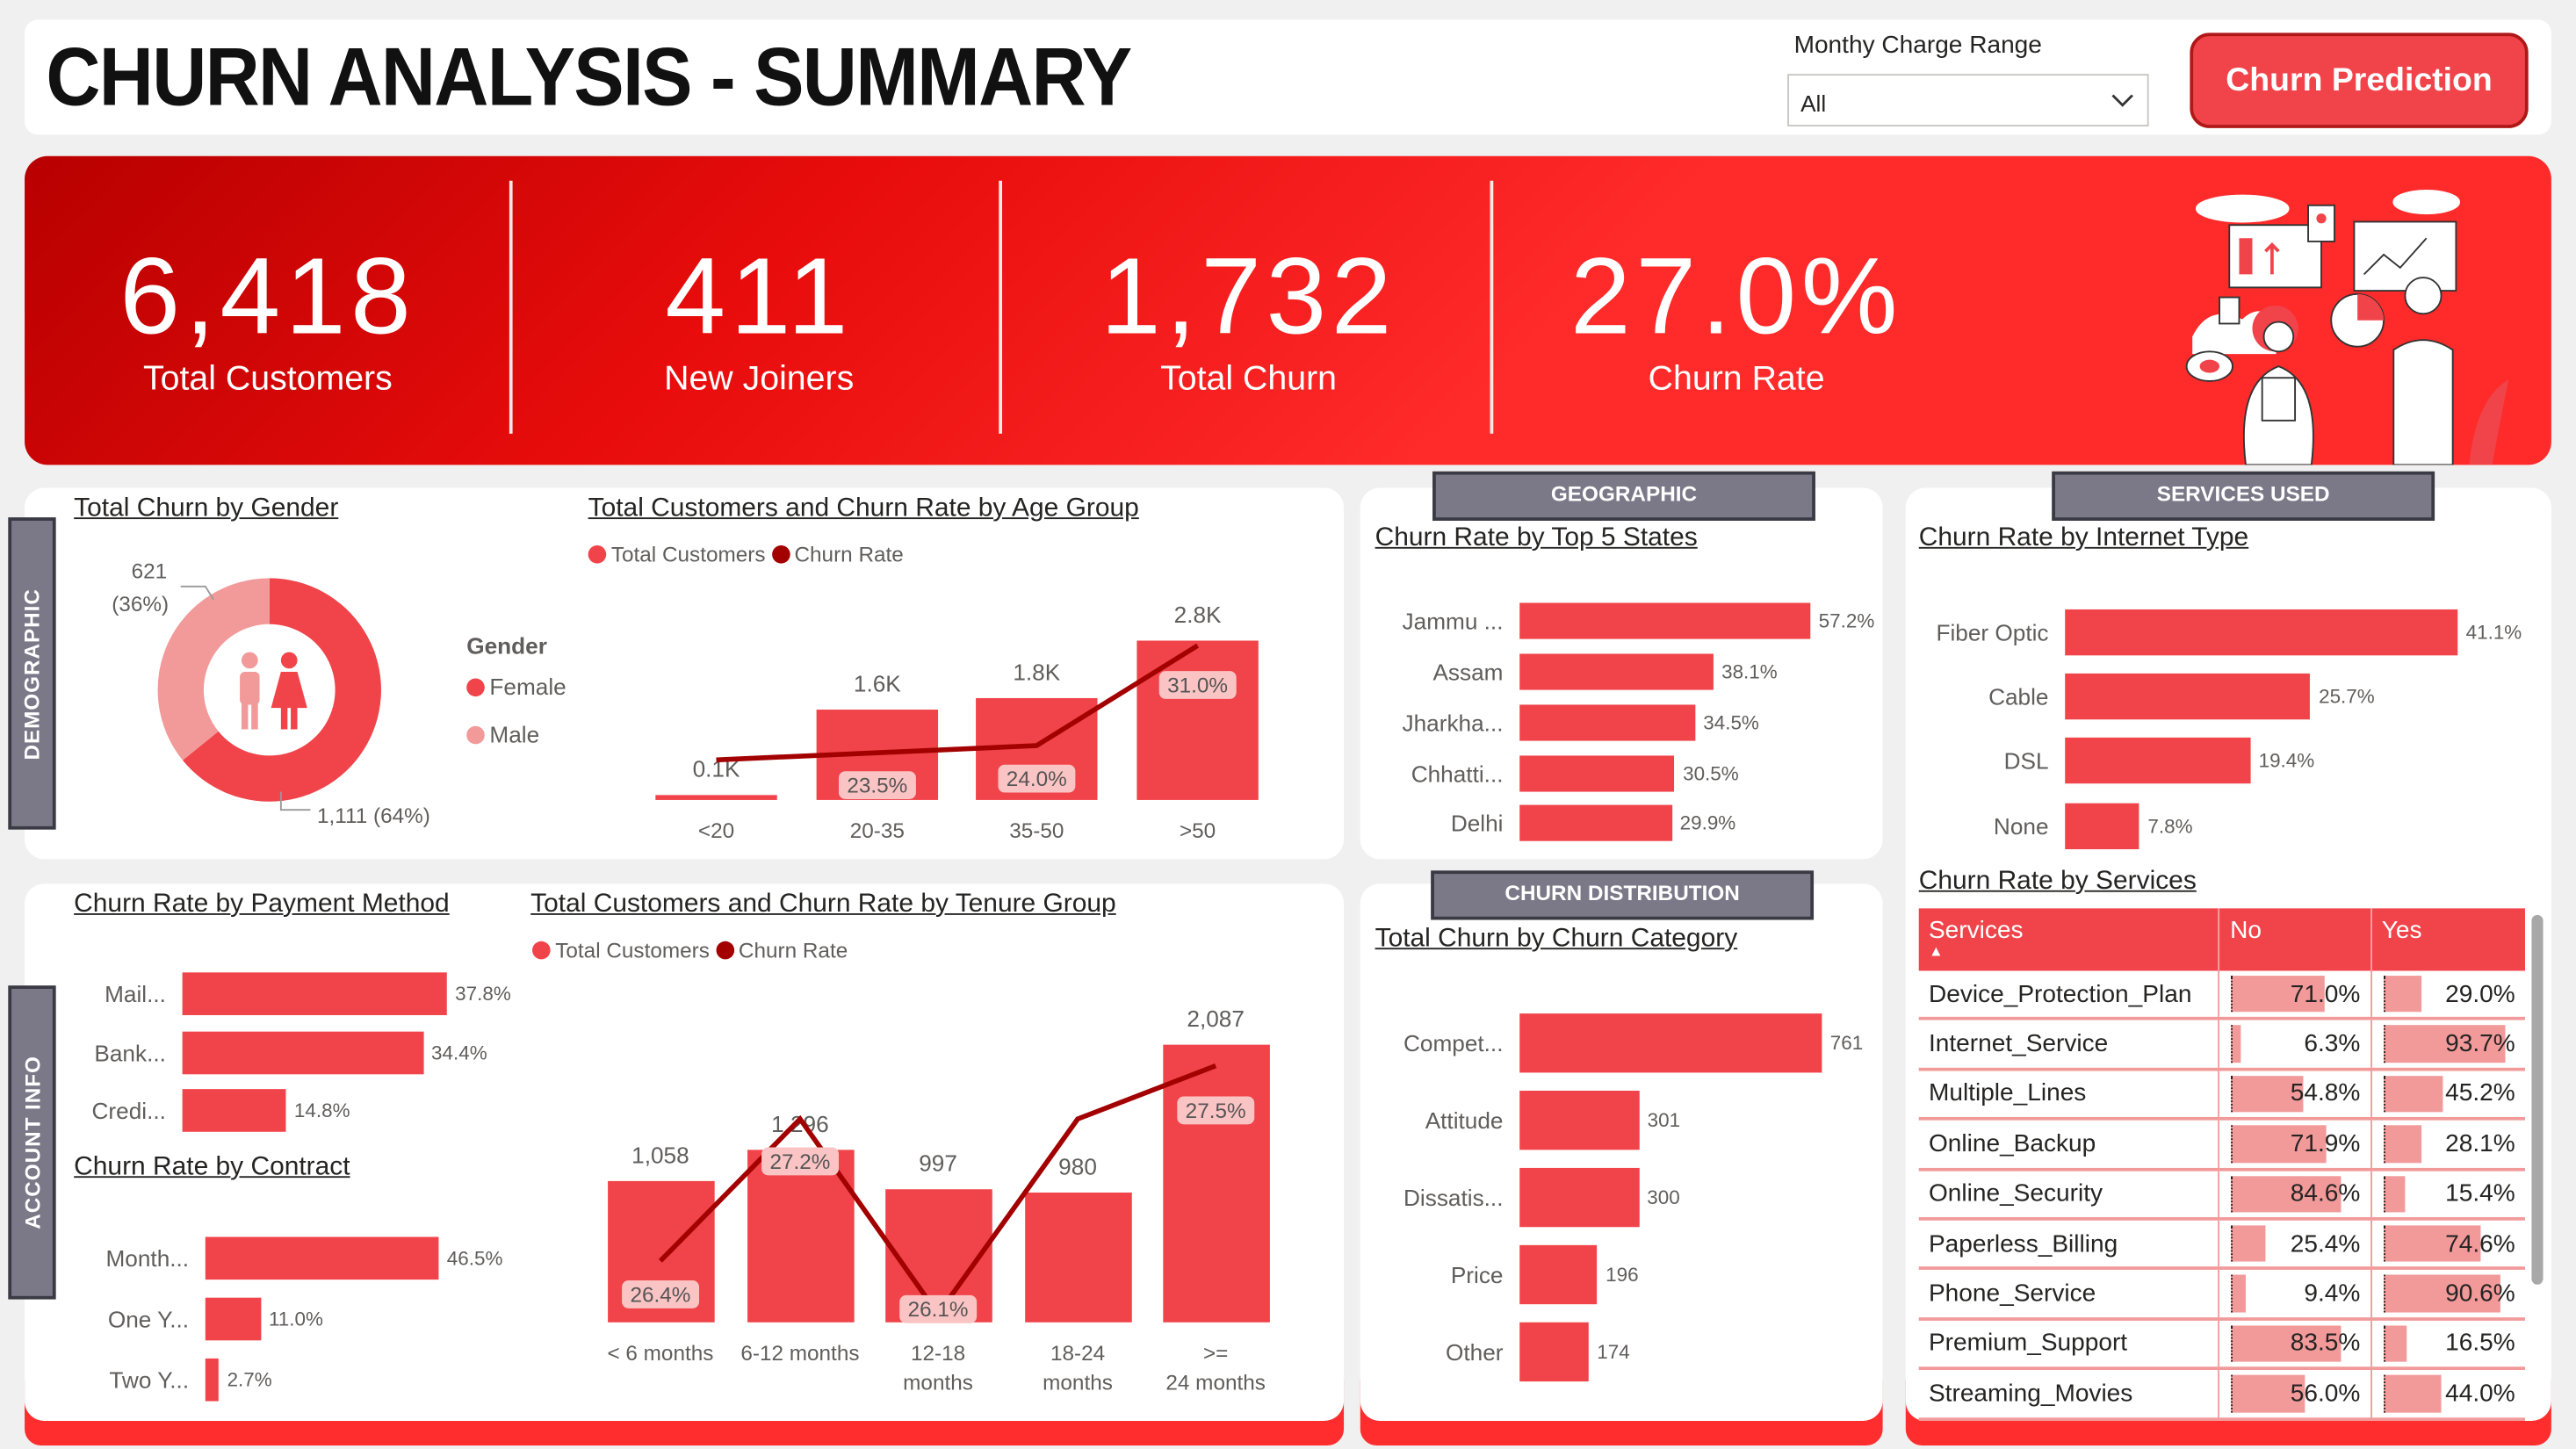 The height and width of the screenshot is (1449, 2576). Describe the element at coordinates (724, 951) in the screenshot. I see `churn-rate-dot-icon` at that location.